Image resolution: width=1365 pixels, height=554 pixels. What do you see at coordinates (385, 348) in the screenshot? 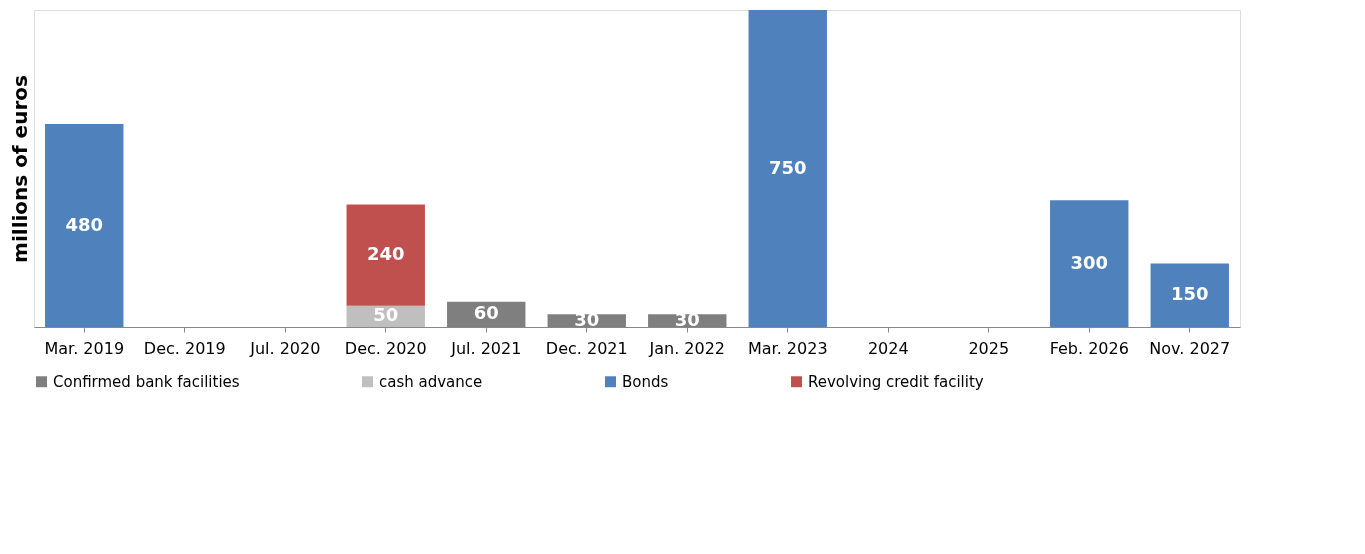
I see `x-tick-label: Dec. 2020` at bounding box center [385, 348].